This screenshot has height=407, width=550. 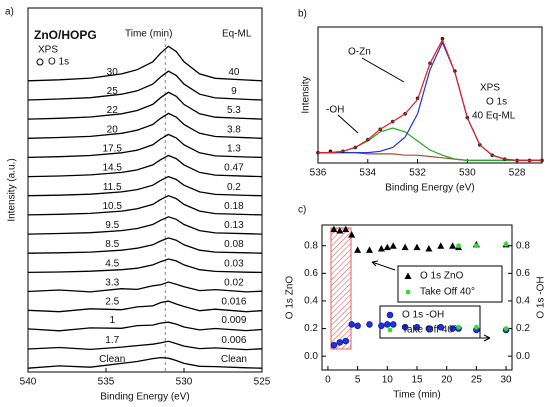 What do you see at coordinates (112, 320) in the screenshot?
I see `time-label: 1` at bounding box center [112, 320].